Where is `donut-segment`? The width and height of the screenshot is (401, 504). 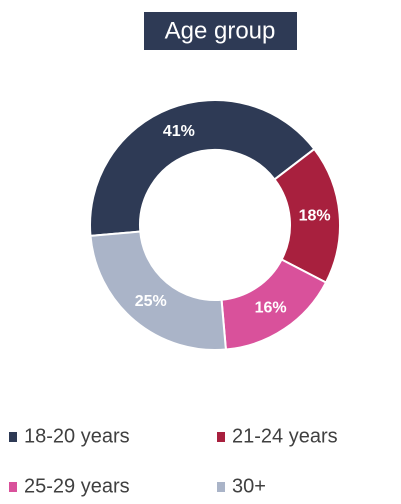 donut-segment is located at coordinates (158, 290).